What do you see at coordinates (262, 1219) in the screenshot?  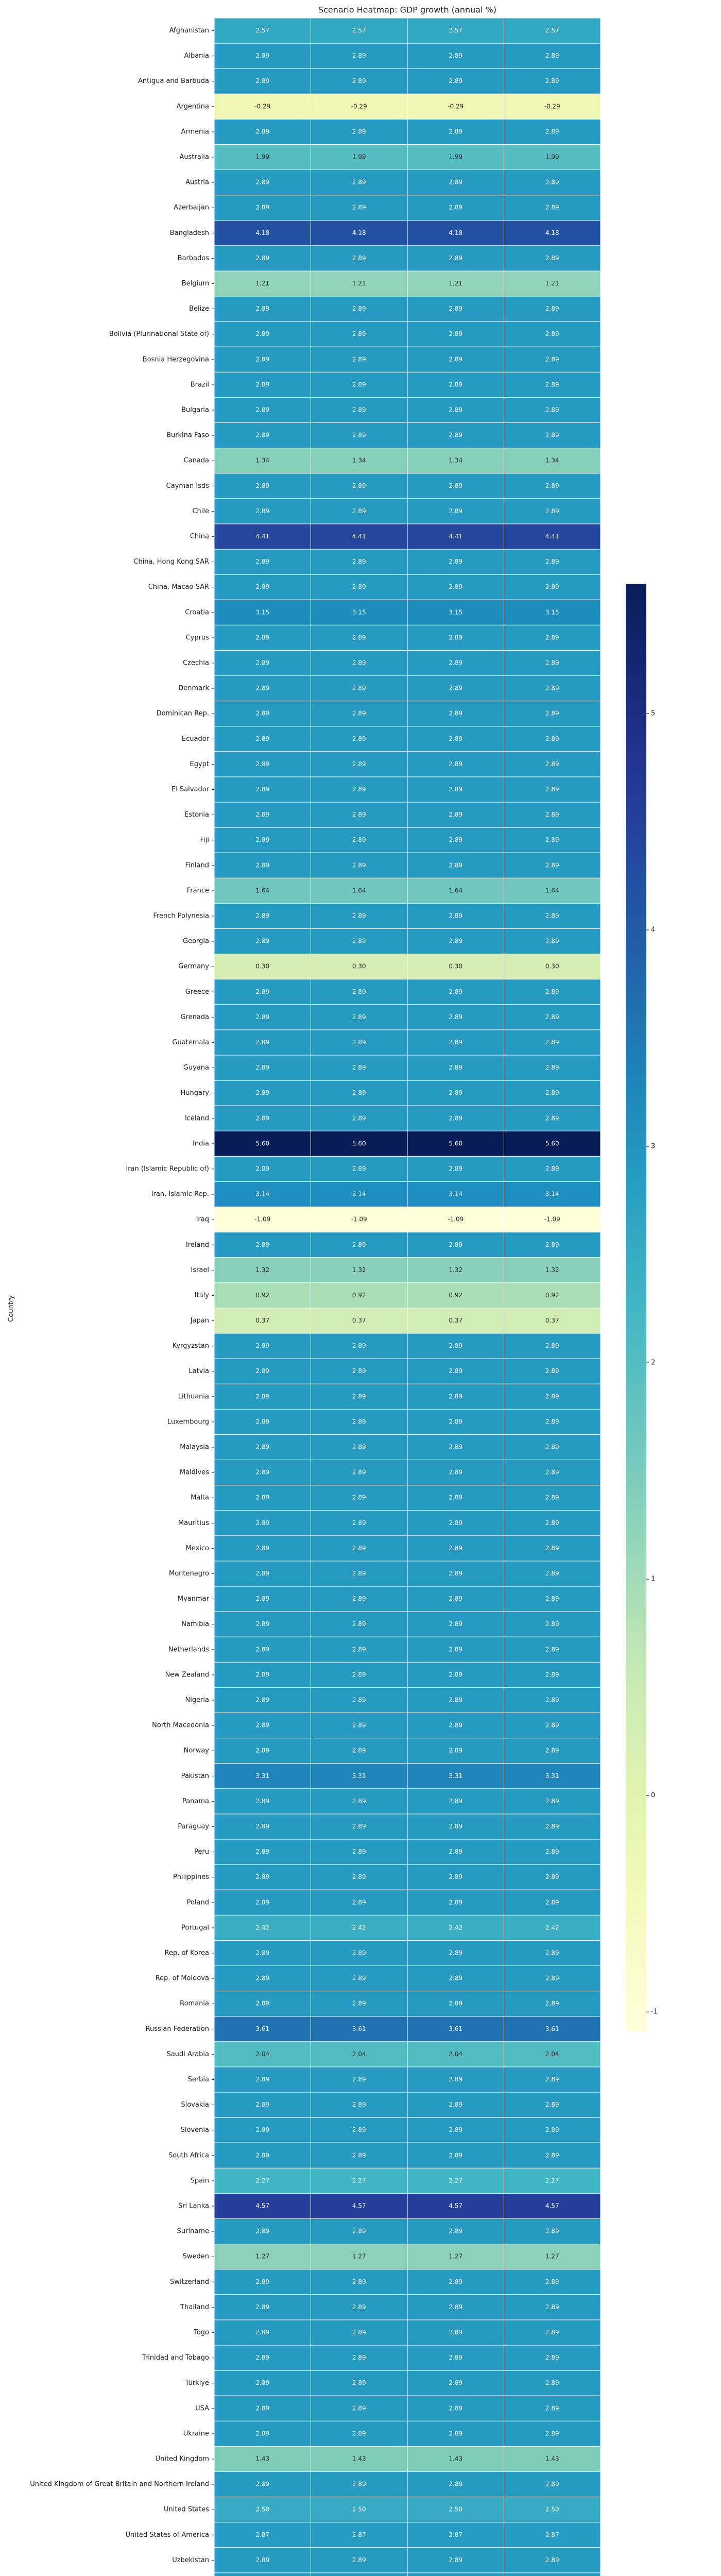 I see `cell-label: -1.09` at bounding box center [262, 1219].